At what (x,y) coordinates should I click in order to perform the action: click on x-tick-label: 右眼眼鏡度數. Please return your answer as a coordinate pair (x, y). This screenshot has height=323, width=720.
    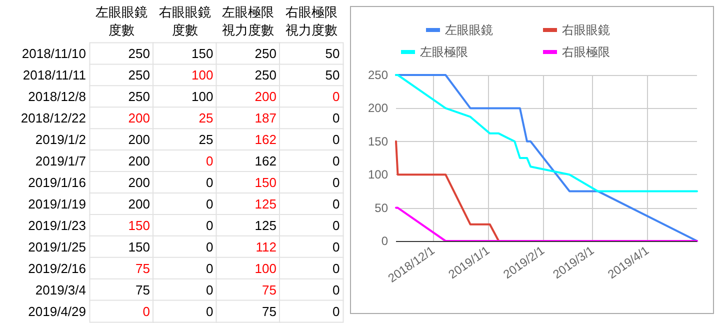
    Looking at the image, I should click on (184, 21).